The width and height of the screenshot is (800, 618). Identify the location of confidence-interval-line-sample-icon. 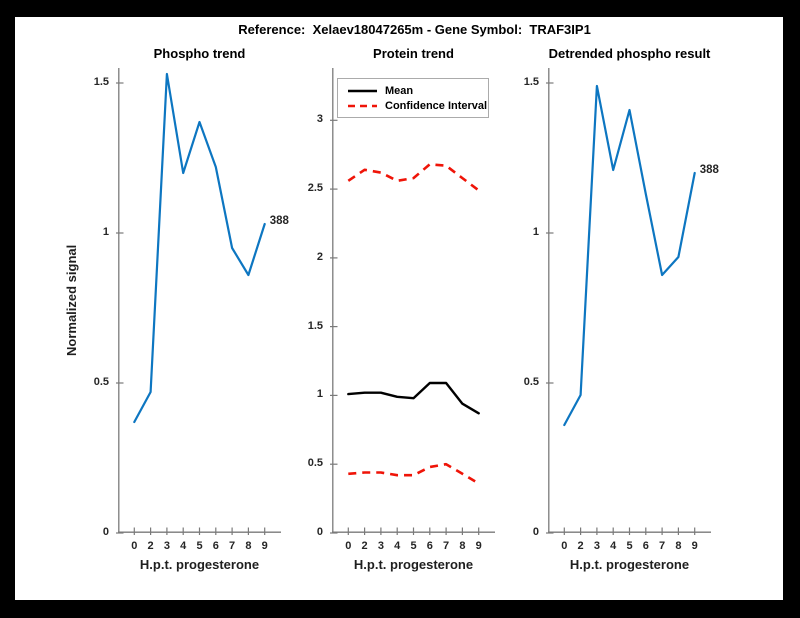
(362, 105).